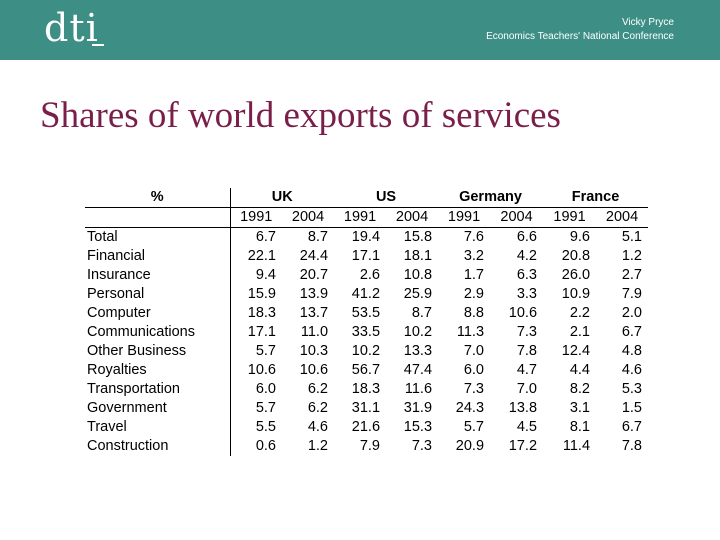 The image size is (720, 540). I want to click on country-header: US, so click(386, 198).